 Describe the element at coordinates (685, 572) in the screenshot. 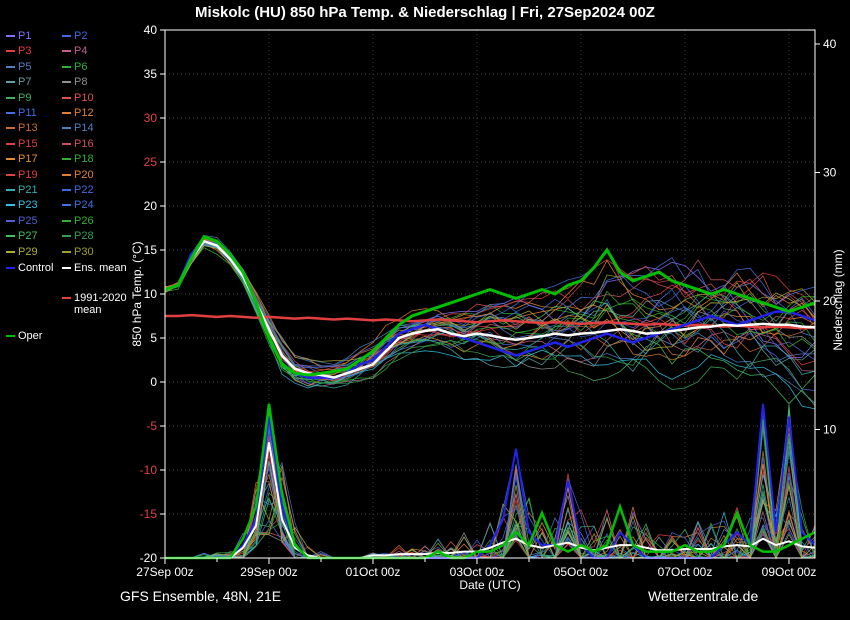

I see `svg-text: 07Oct 00z` at that location.